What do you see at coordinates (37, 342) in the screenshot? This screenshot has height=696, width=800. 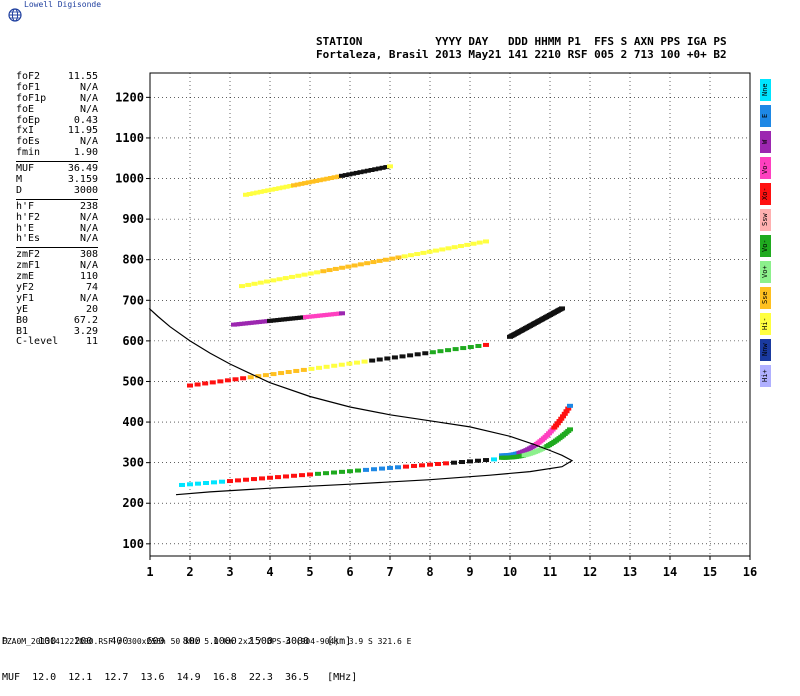 I see `param-name: C-level` at bounding box center [37, 342].